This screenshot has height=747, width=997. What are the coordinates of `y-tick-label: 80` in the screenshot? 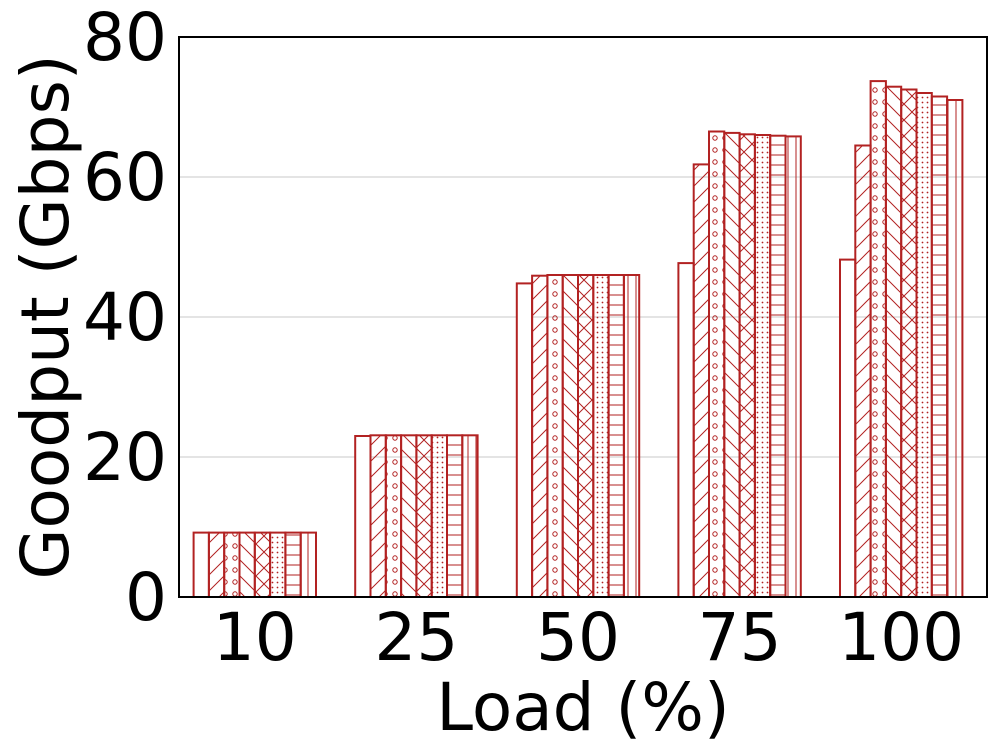 It's located at (125, 38).